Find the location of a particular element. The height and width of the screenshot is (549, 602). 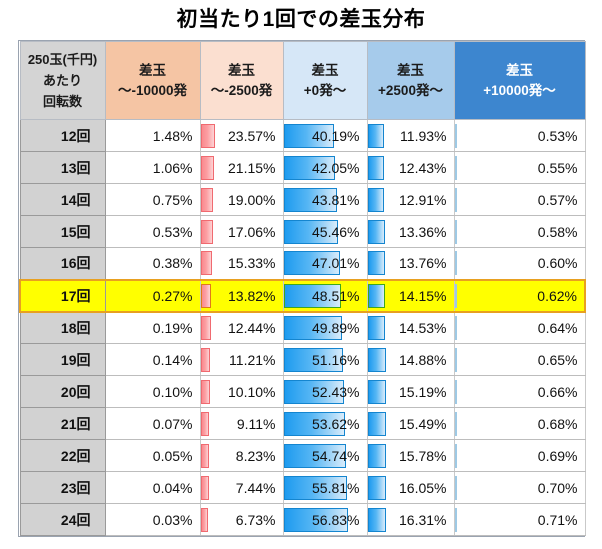

cell-value: 21.15% is located at coordinates (252, 167).